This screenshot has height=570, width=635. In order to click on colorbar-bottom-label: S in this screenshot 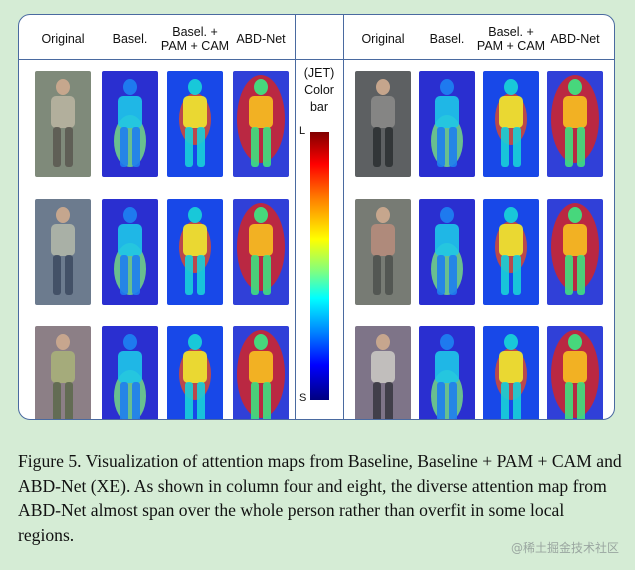, I will do `click(303, 398)`.